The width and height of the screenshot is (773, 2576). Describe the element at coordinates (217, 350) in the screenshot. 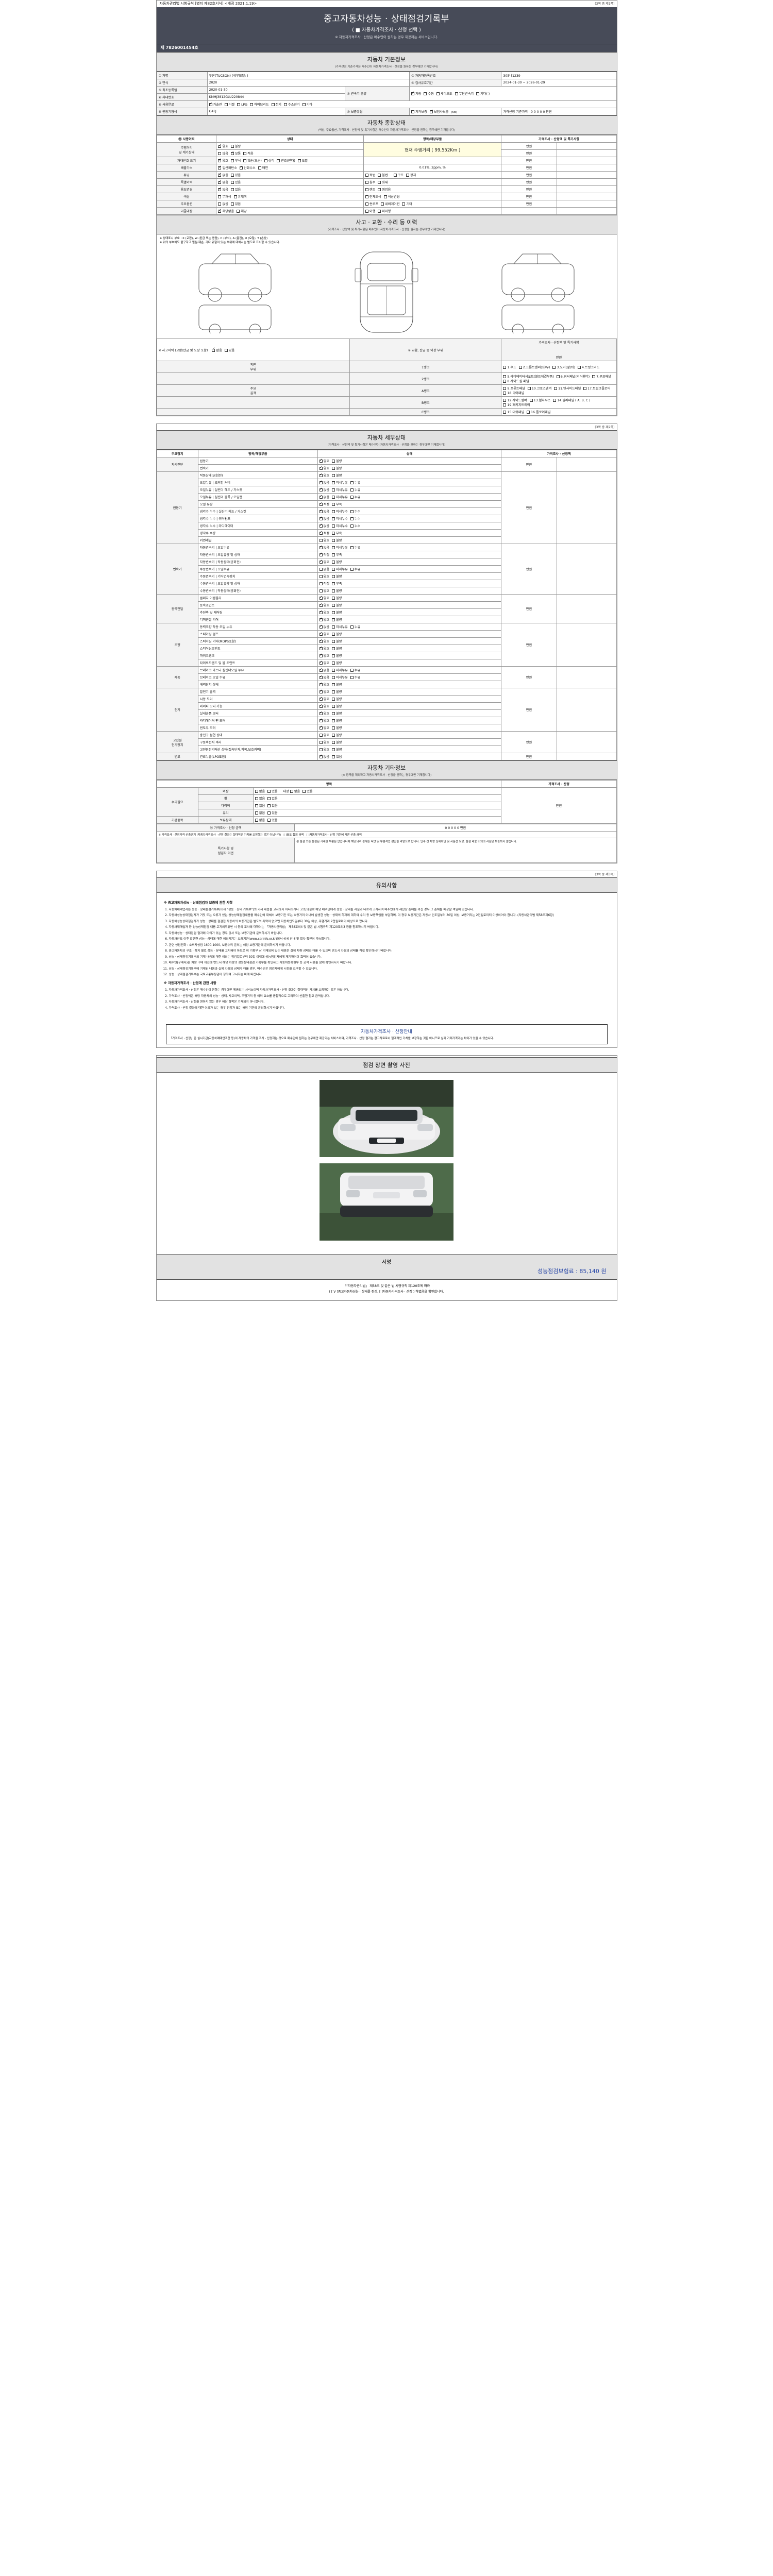

I see `accident-option: 없음` at that location.